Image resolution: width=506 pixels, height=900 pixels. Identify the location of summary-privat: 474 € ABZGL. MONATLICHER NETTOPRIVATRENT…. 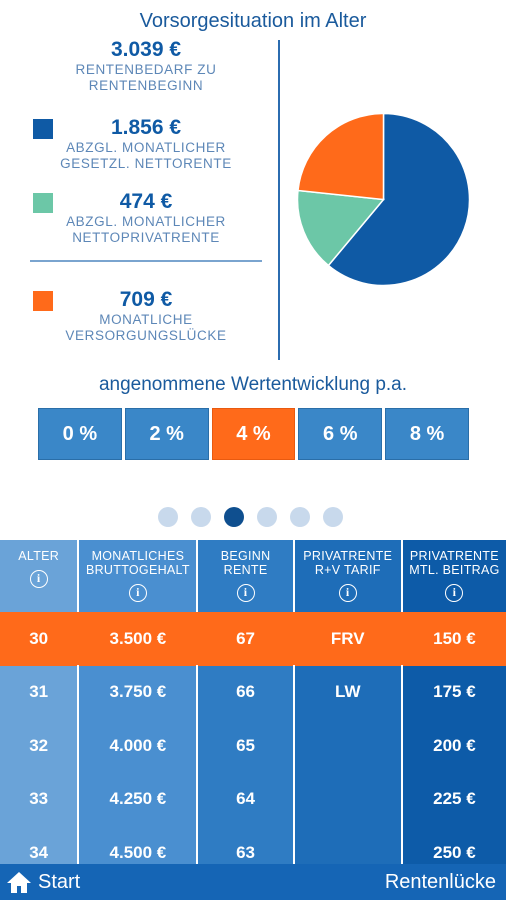
(146, 218).